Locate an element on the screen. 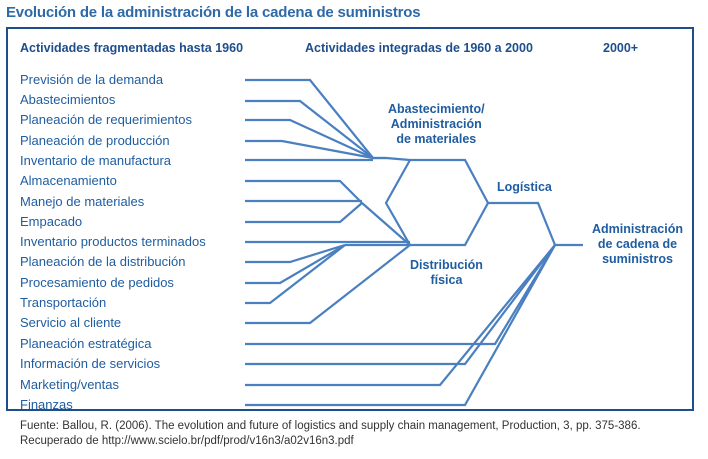 This screenshot has height=459, width=708. node-logistics-line1: Logística is located at coordinates (524, 187).